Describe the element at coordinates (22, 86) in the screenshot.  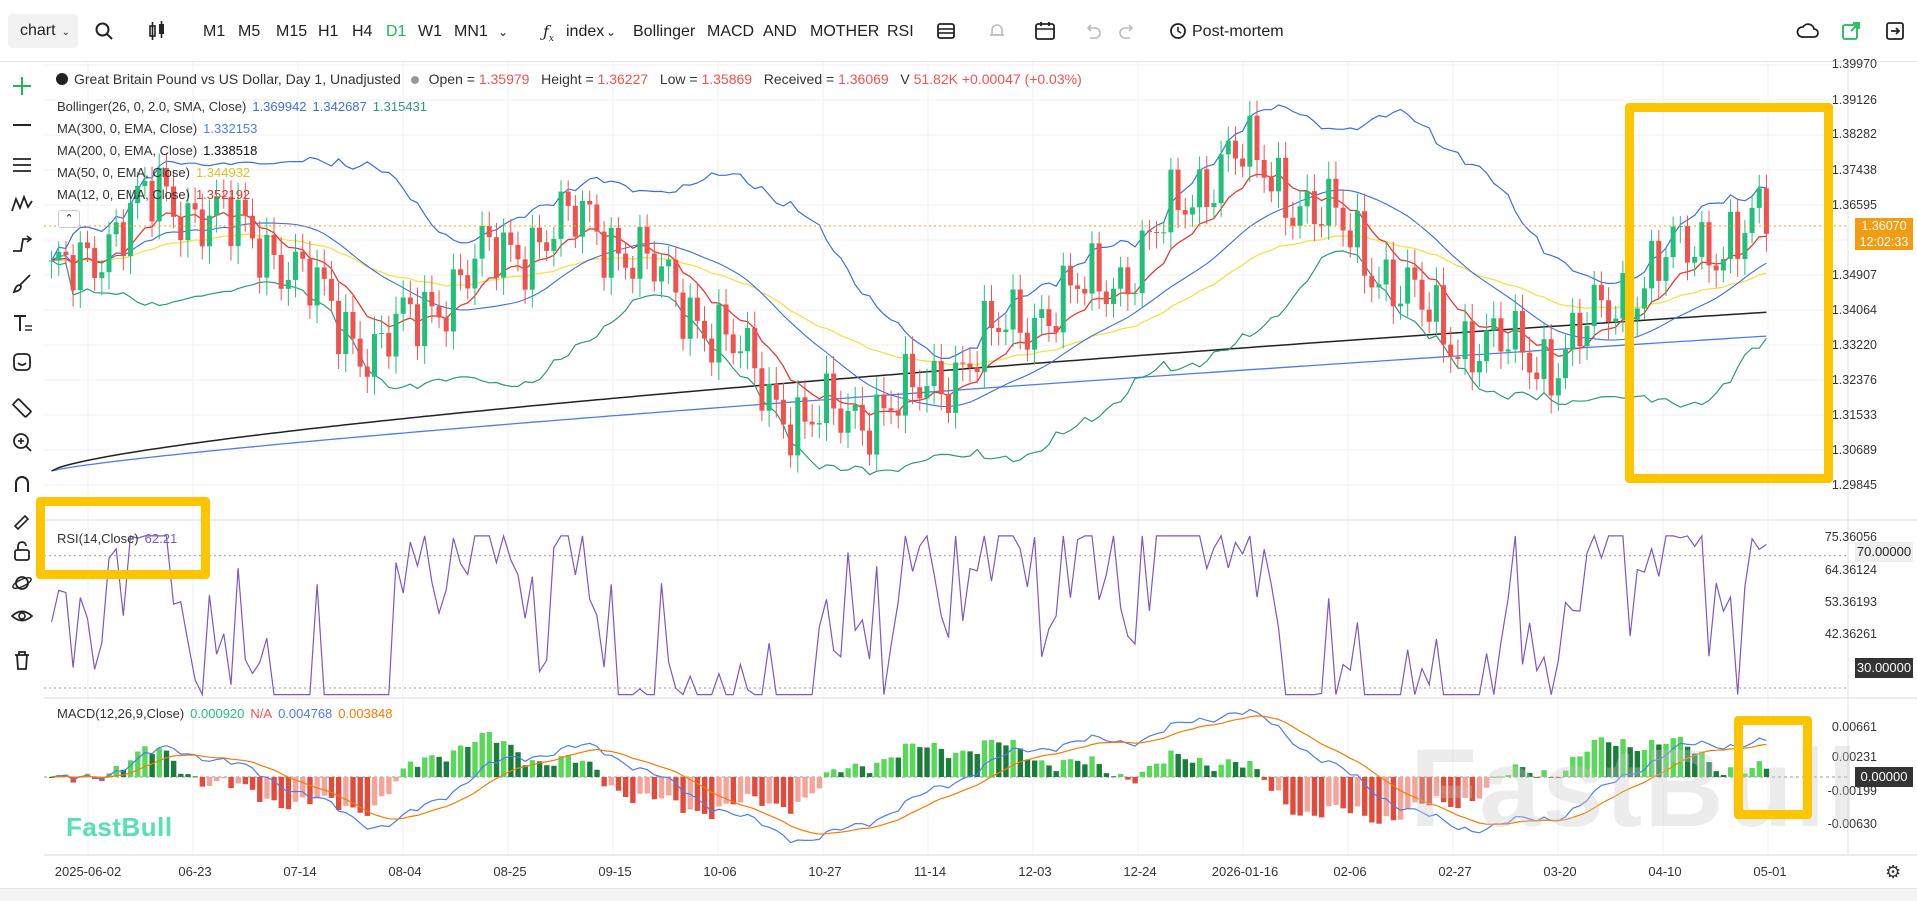
I see `crosshair-plus-icon` at that location.